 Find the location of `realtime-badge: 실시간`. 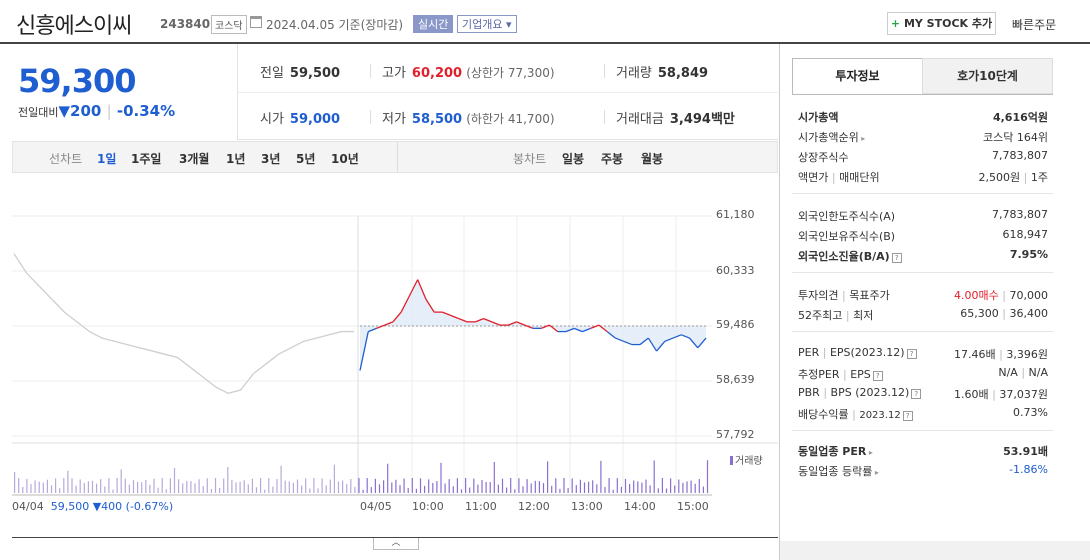

realtime-badge: 실시간 is located at coordinates (433, 24).